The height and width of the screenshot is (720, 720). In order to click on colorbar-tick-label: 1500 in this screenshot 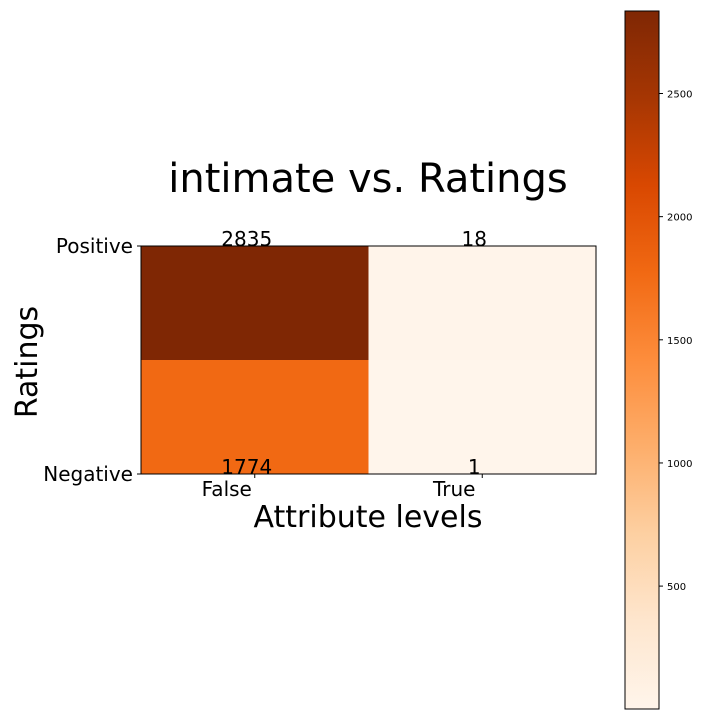, I will do `click(679, 341)`.